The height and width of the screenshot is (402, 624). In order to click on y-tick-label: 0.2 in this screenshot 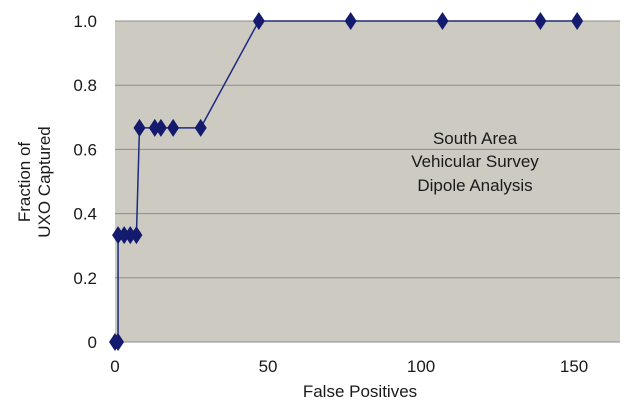, I will do `click(85, 278)`.